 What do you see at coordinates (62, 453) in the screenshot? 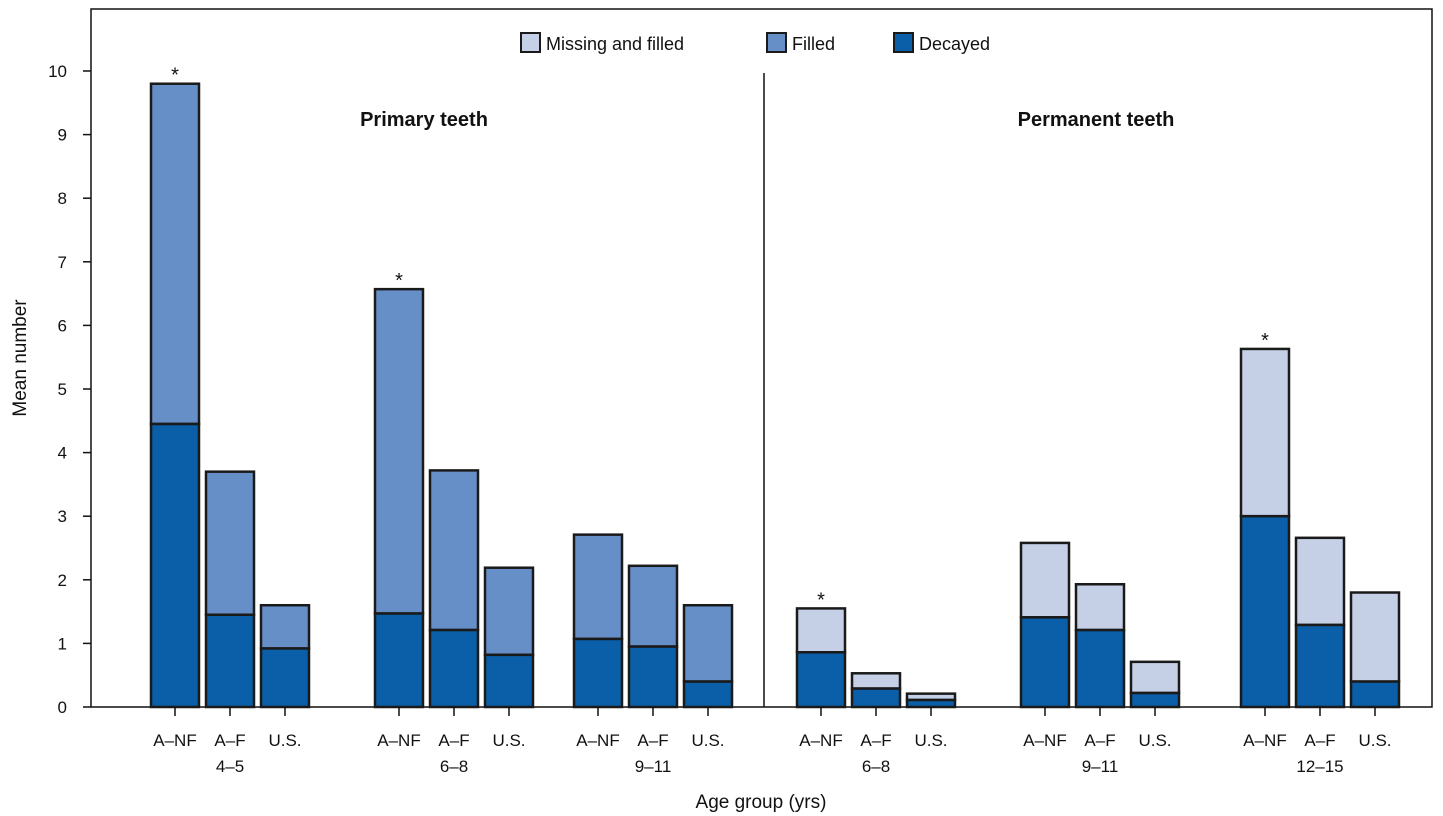
I see `y-tick-label: 4` at bounding box center [62, 453].